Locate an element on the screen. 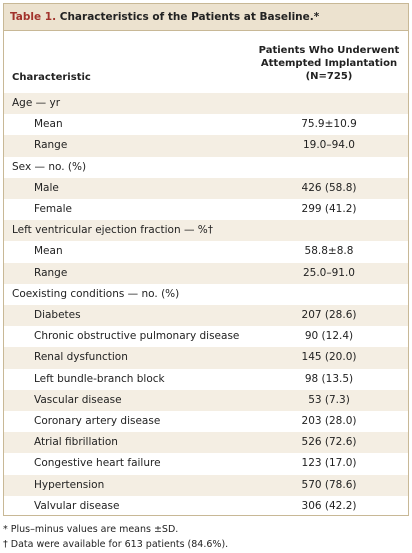 Image resolution: width=412 pixels, height=553 pixels. row-value: 299 (41.2) is located at coordinates (329, 209).